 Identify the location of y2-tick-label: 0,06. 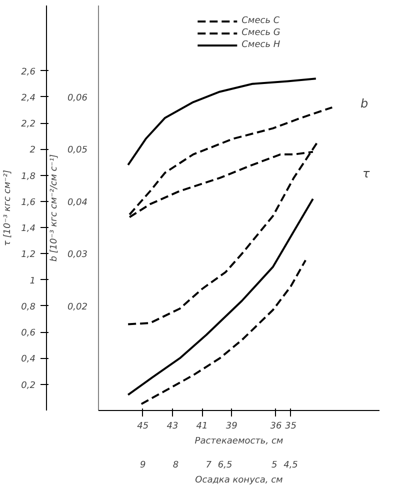
(77, 98).